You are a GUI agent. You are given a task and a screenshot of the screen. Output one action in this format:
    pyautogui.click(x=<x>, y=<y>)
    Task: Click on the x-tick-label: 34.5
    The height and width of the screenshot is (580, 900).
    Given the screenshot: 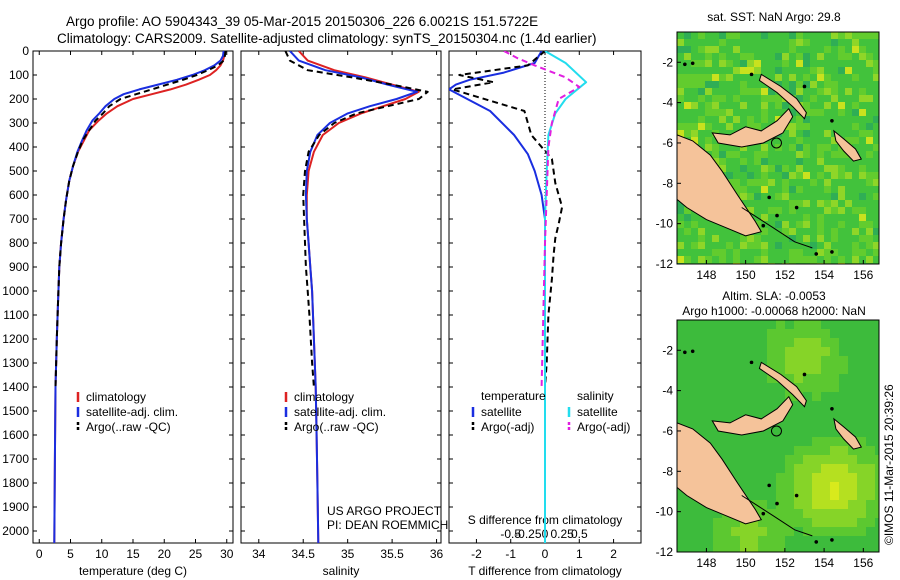 What is the action you would take?
    pyautogui.click(x=304, y=554)
    